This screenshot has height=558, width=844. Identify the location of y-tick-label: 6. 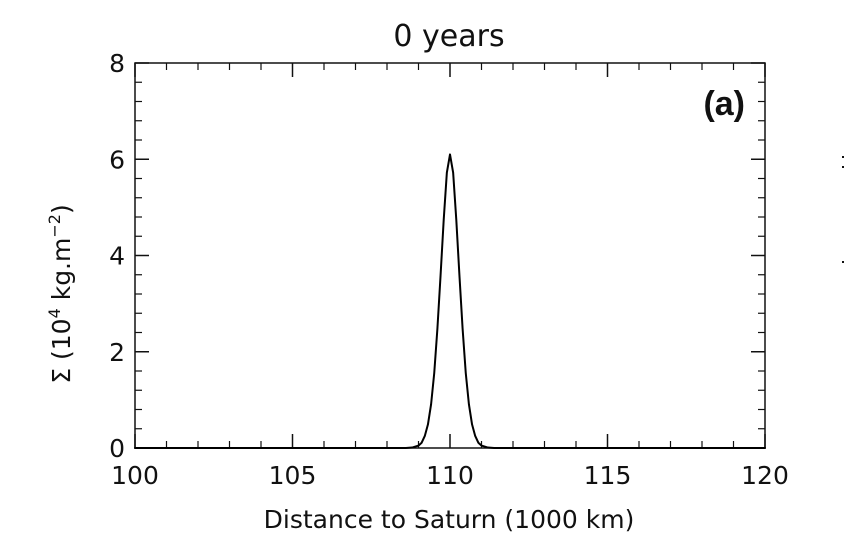
(117, 159).